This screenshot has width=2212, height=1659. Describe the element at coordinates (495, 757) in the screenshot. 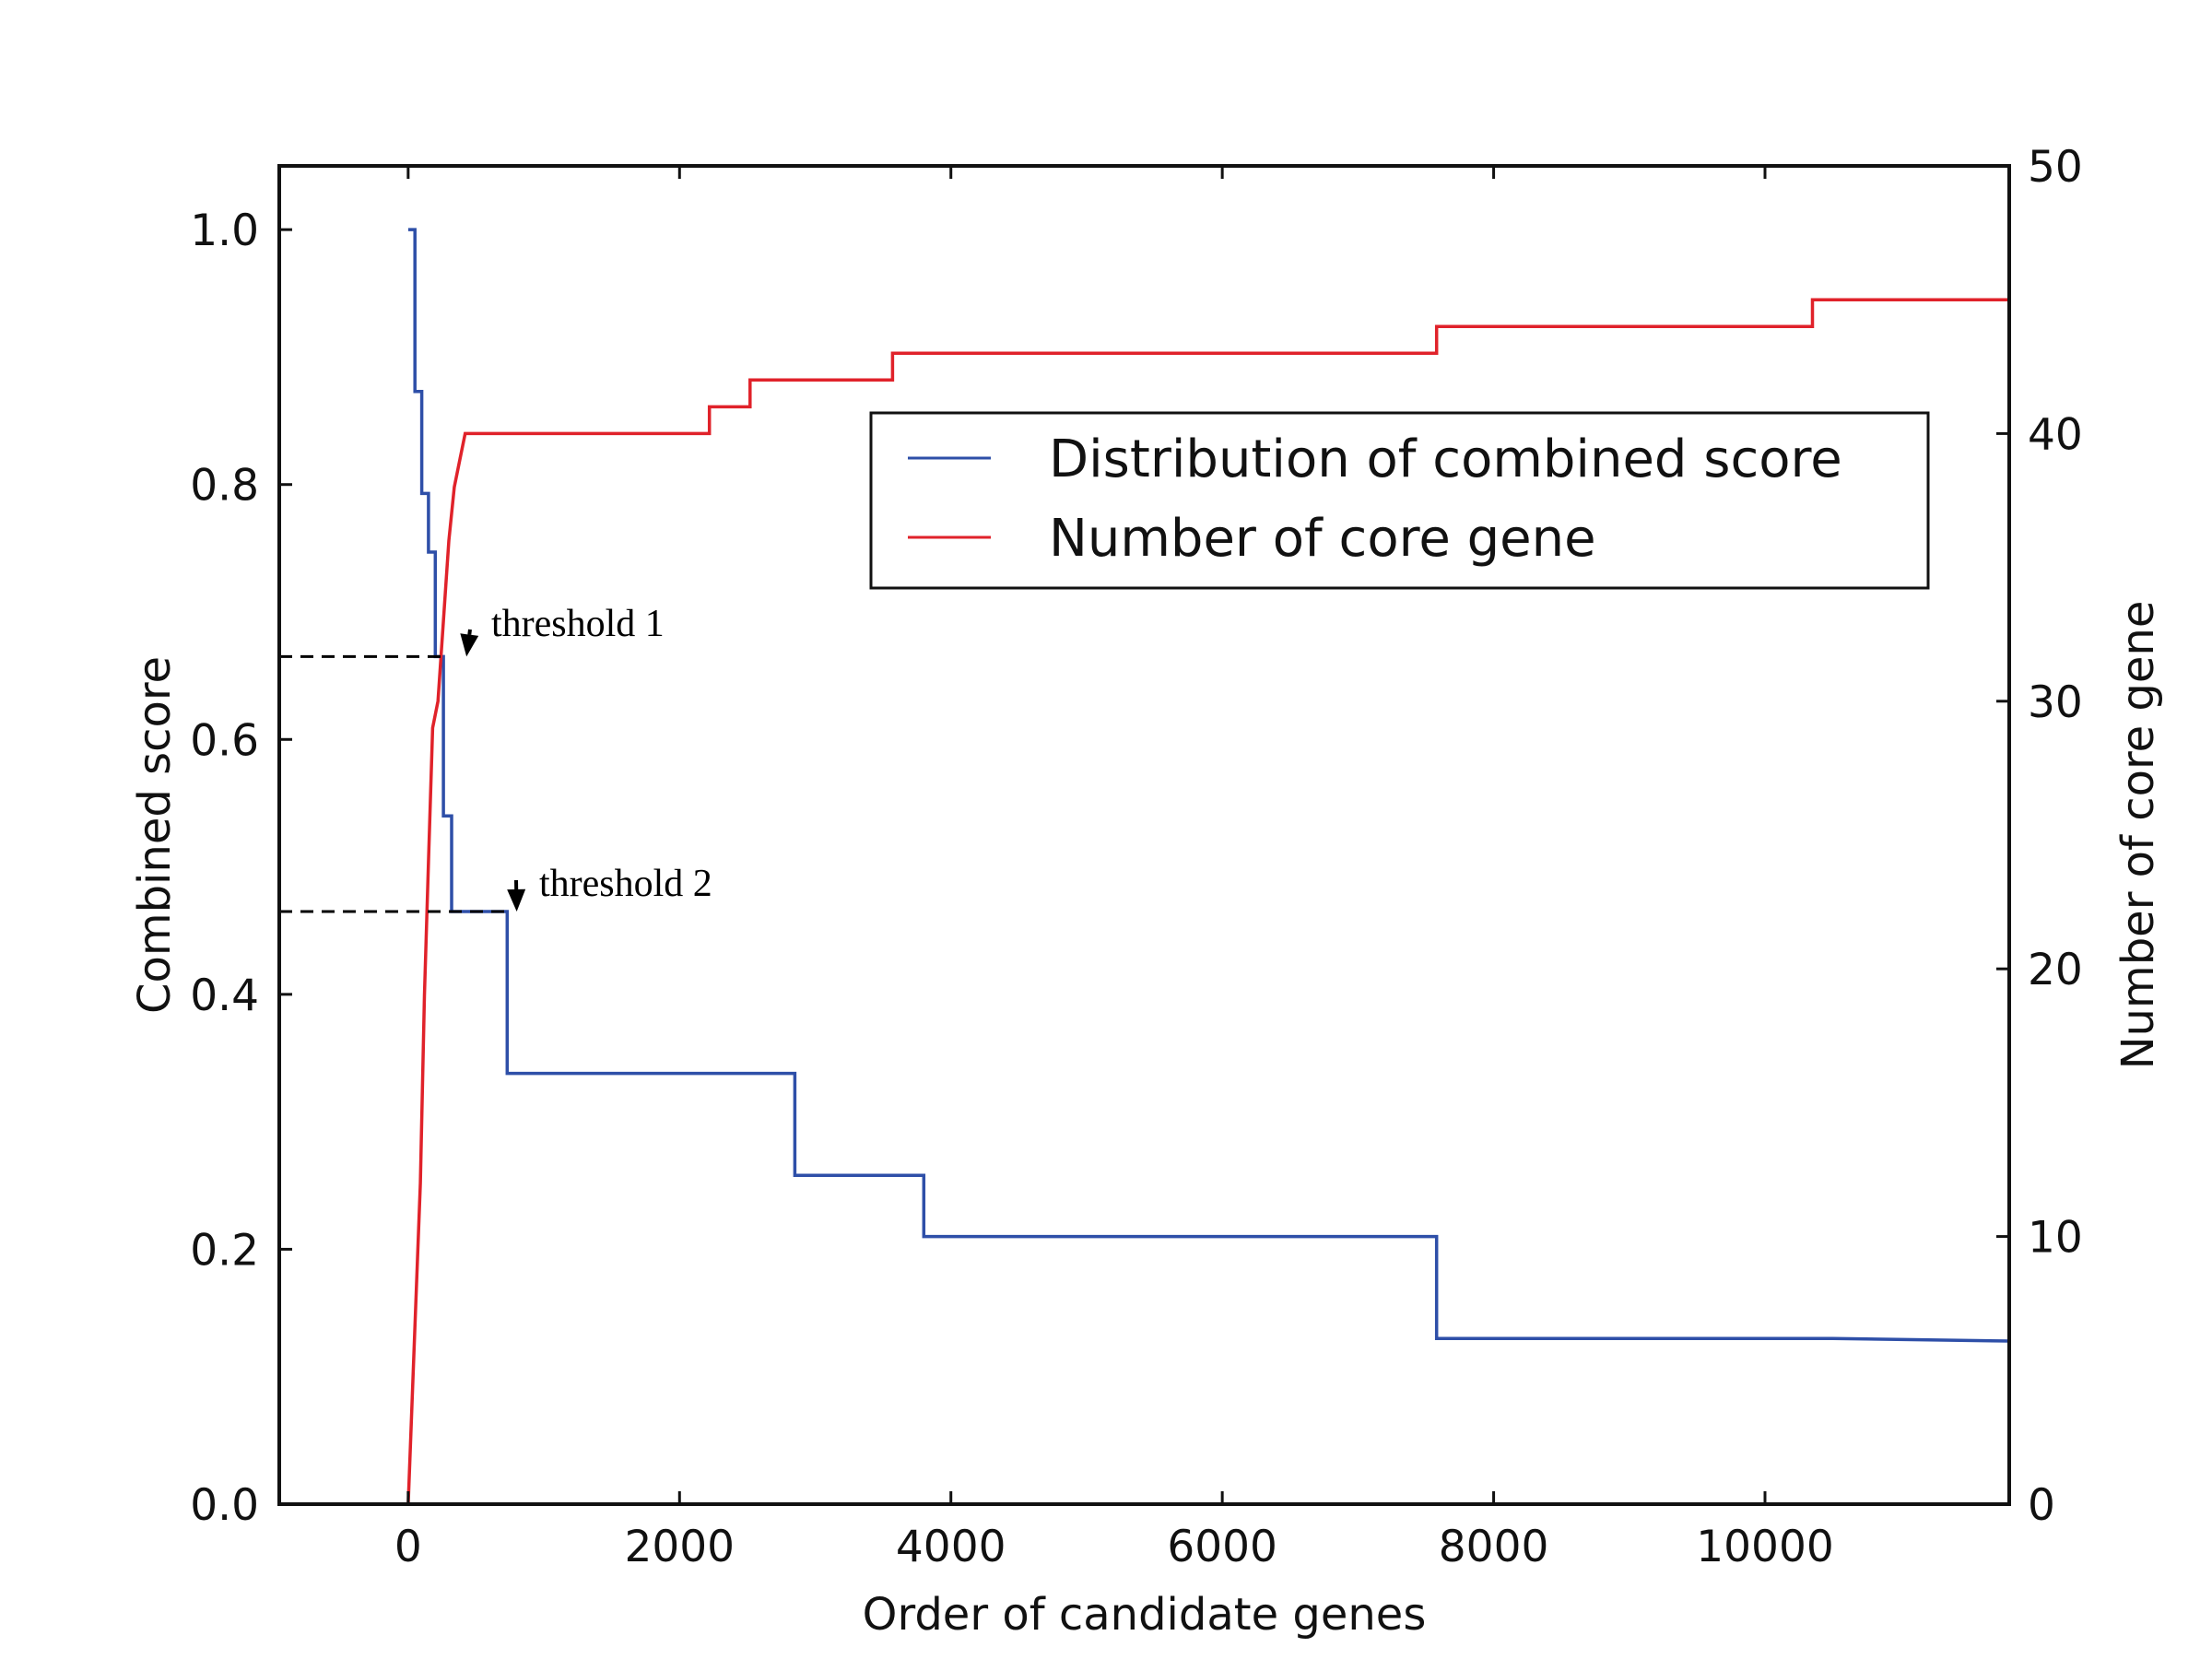

I see `threshold-annotations: threshold 1 threshold 2` at that location.